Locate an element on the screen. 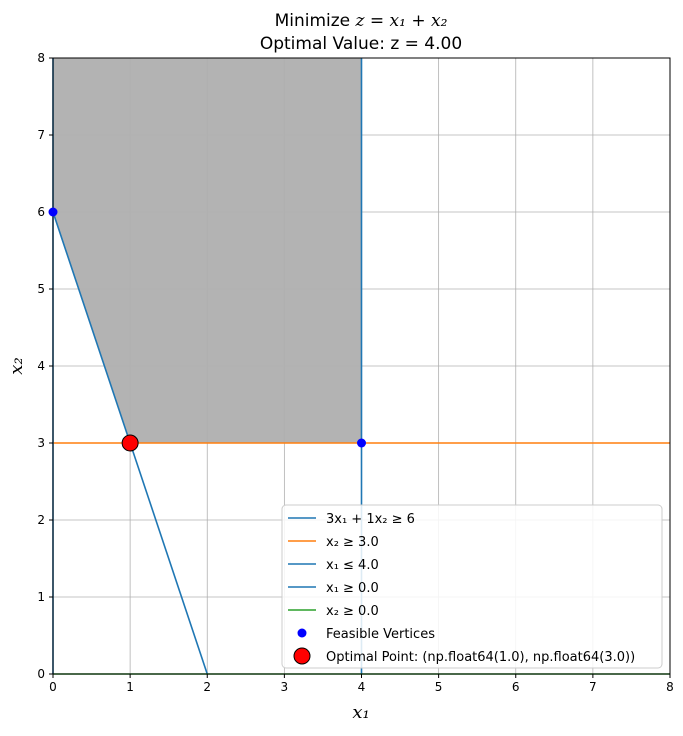 The image size is (683, 736). title-math: z = x₁ + x₂ is located at coordinates (401, 21).